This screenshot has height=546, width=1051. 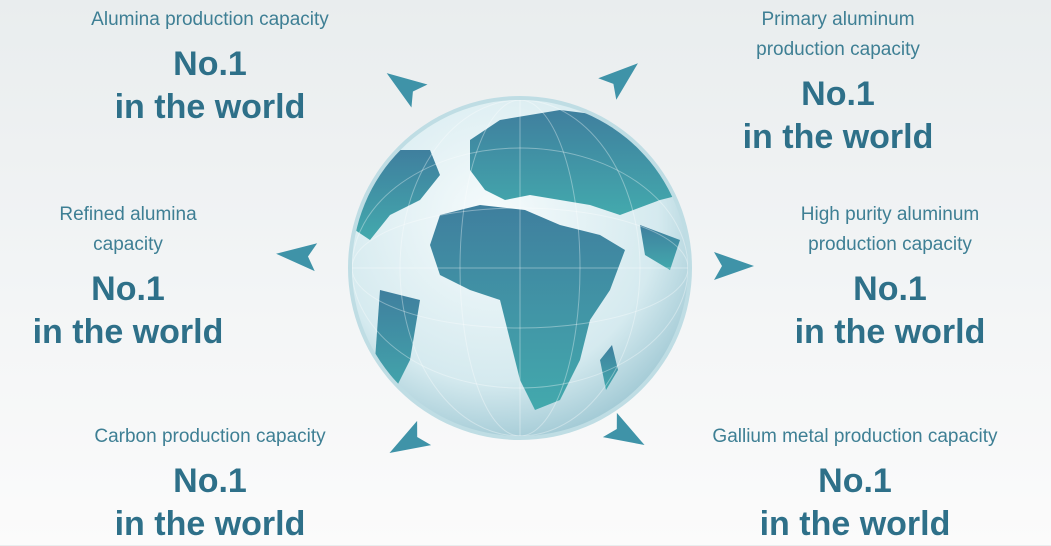 I want to click on stat-label: High purity aluminum, so click(x=890, y=214).